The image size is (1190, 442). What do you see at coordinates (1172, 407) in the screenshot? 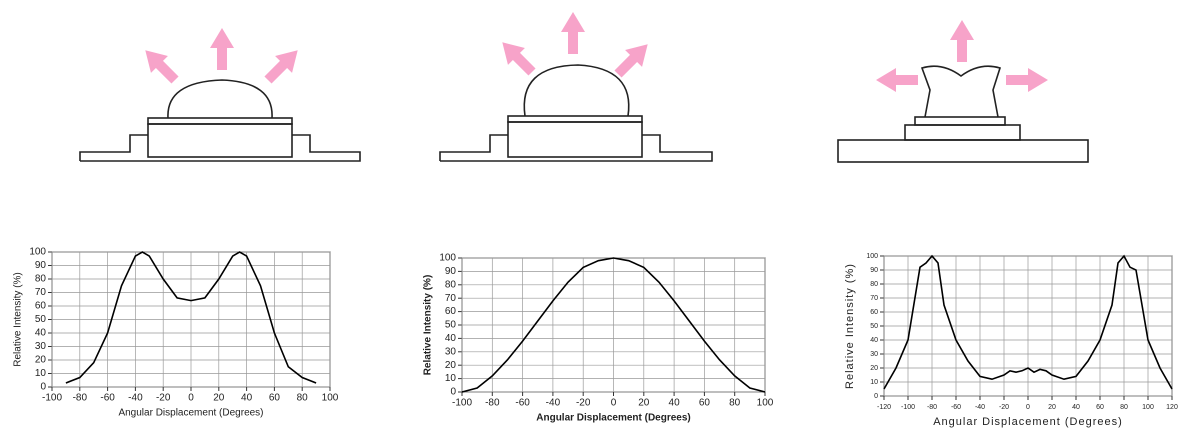
I see `x-tick-label: 120` at bounding box center [1172, 407].